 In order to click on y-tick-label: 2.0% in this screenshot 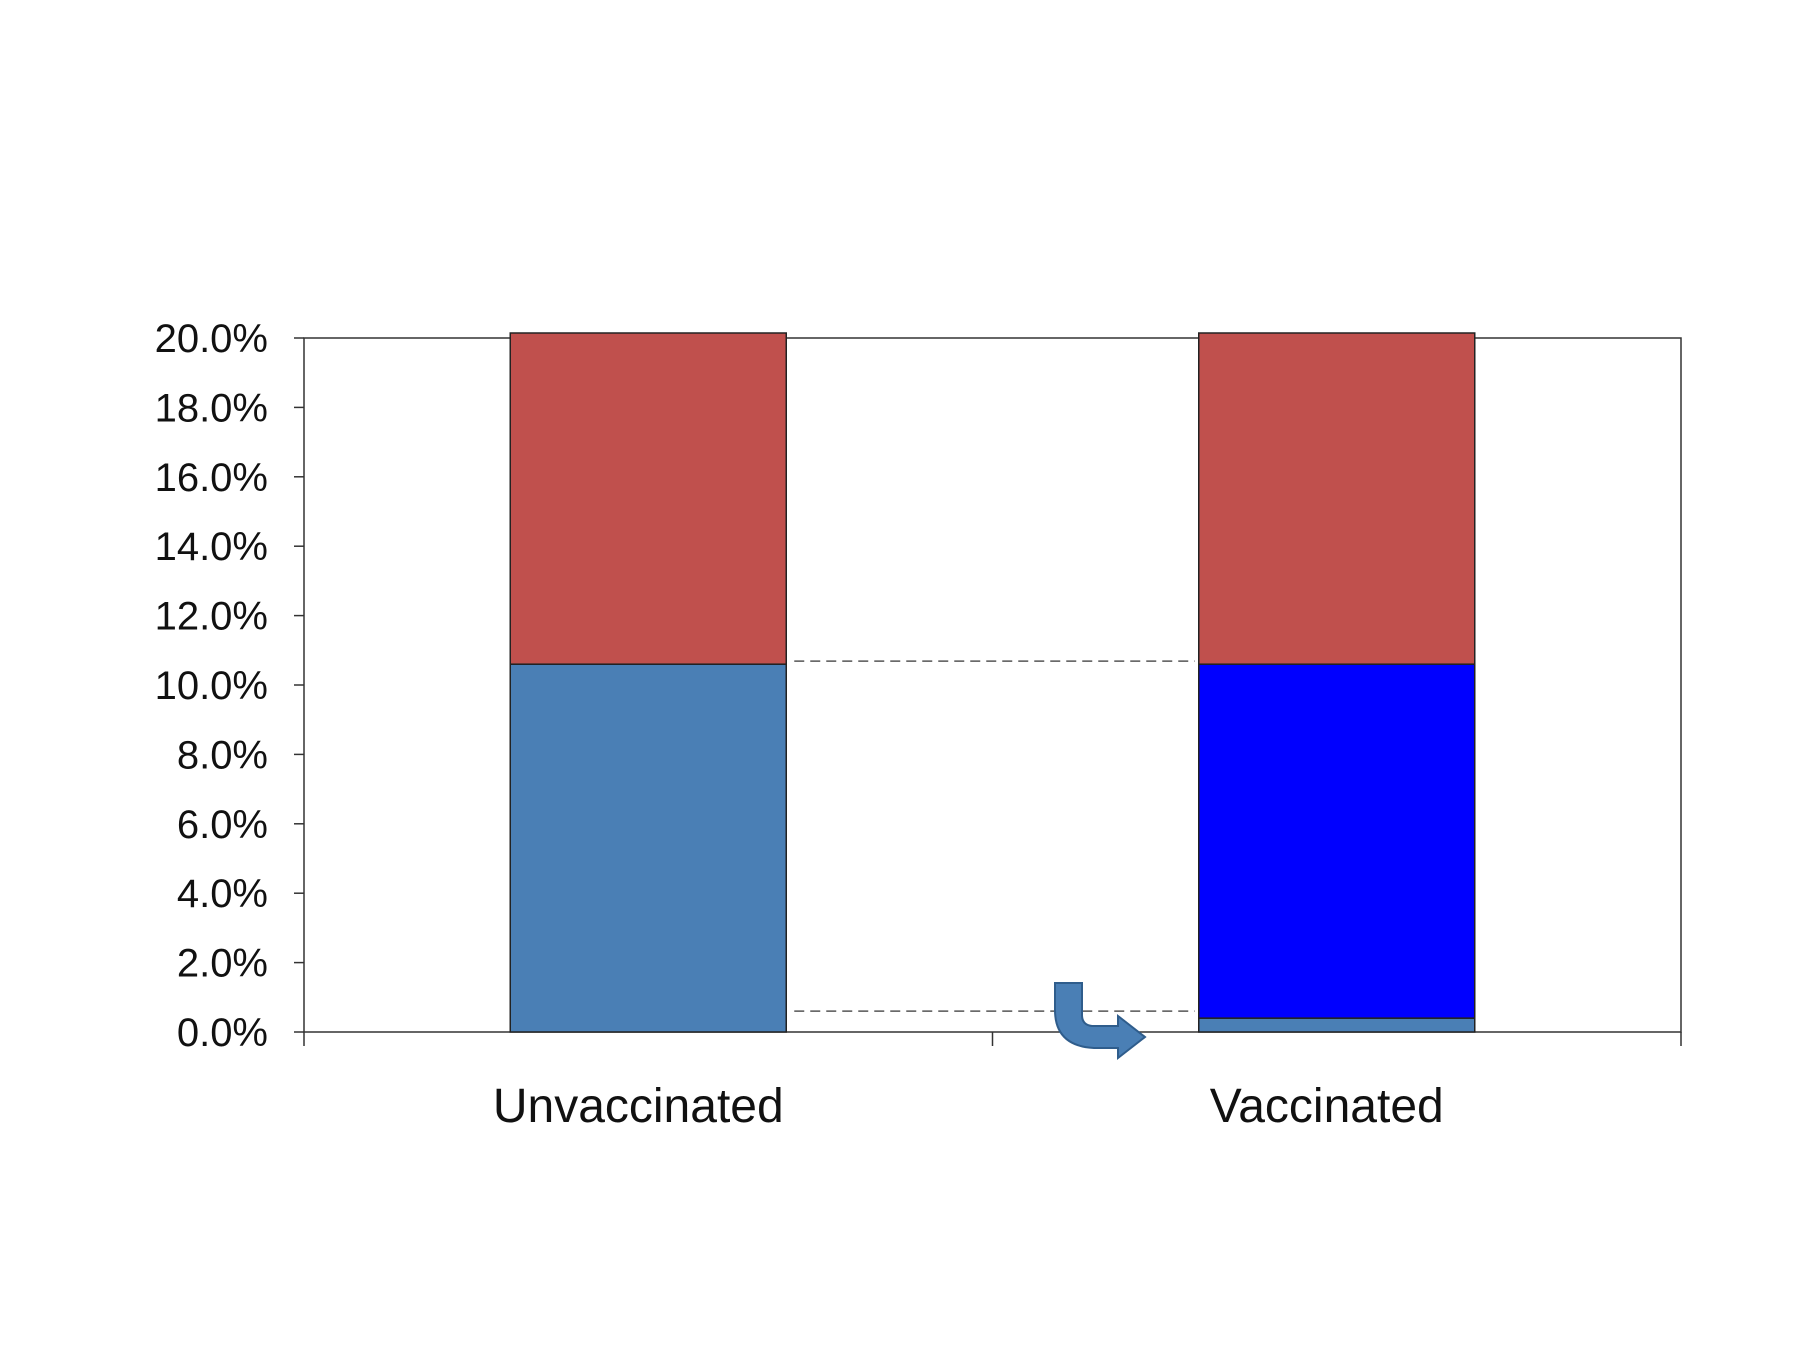, I will do `click(222, 964)`.